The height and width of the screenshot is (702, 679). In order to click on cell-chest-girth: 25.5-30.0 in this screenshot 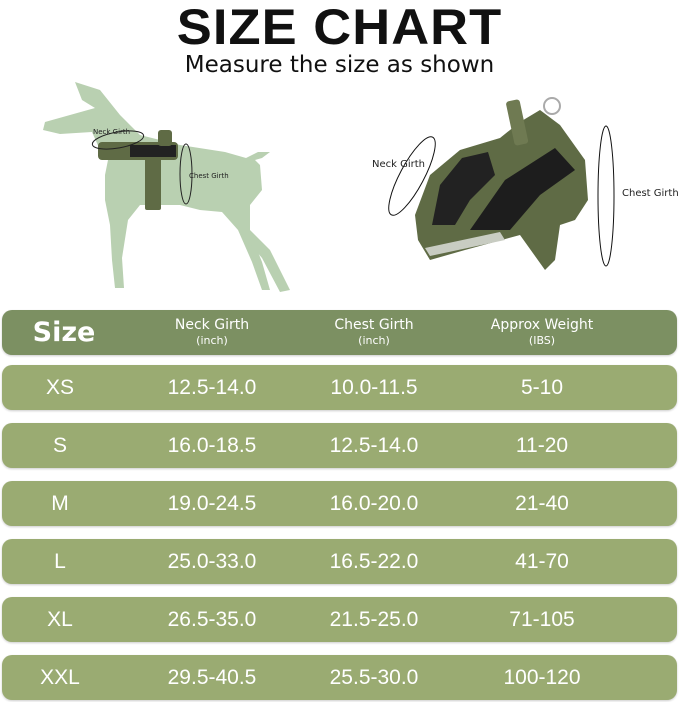, I will do `click(374, 677)`.